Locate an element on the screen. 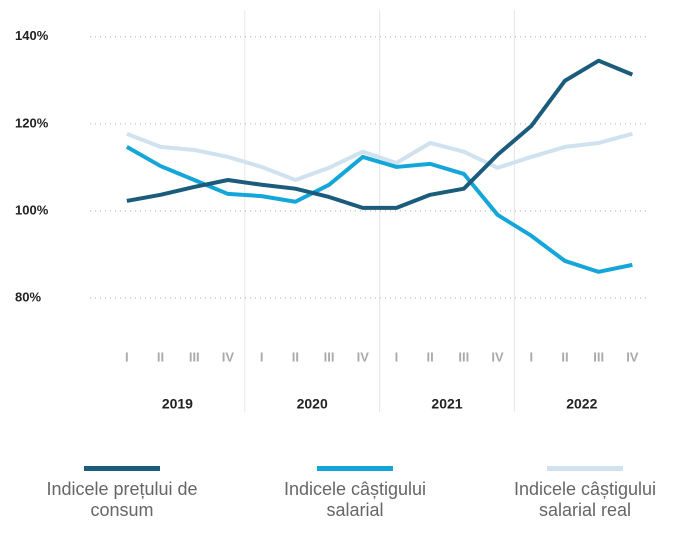 The height and width of the screenshot is (538, 688). year-label: 2020 is located at coordinates (312, 404).